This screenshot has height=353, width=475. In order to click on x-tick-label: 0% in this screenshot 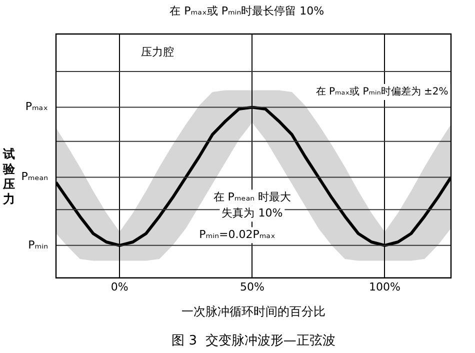, I will do `click(119, 287)`.